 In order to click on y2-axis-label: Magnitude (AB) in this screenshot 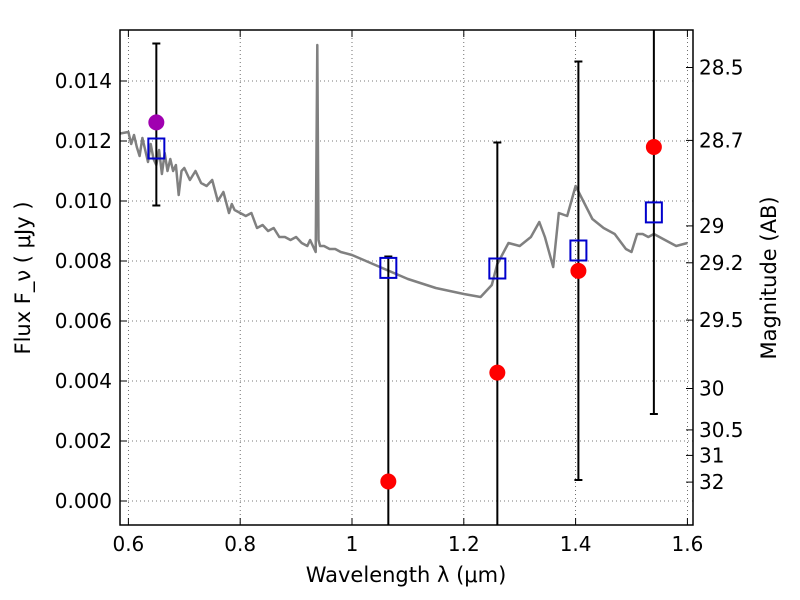, I will do `click(769, 277)`.